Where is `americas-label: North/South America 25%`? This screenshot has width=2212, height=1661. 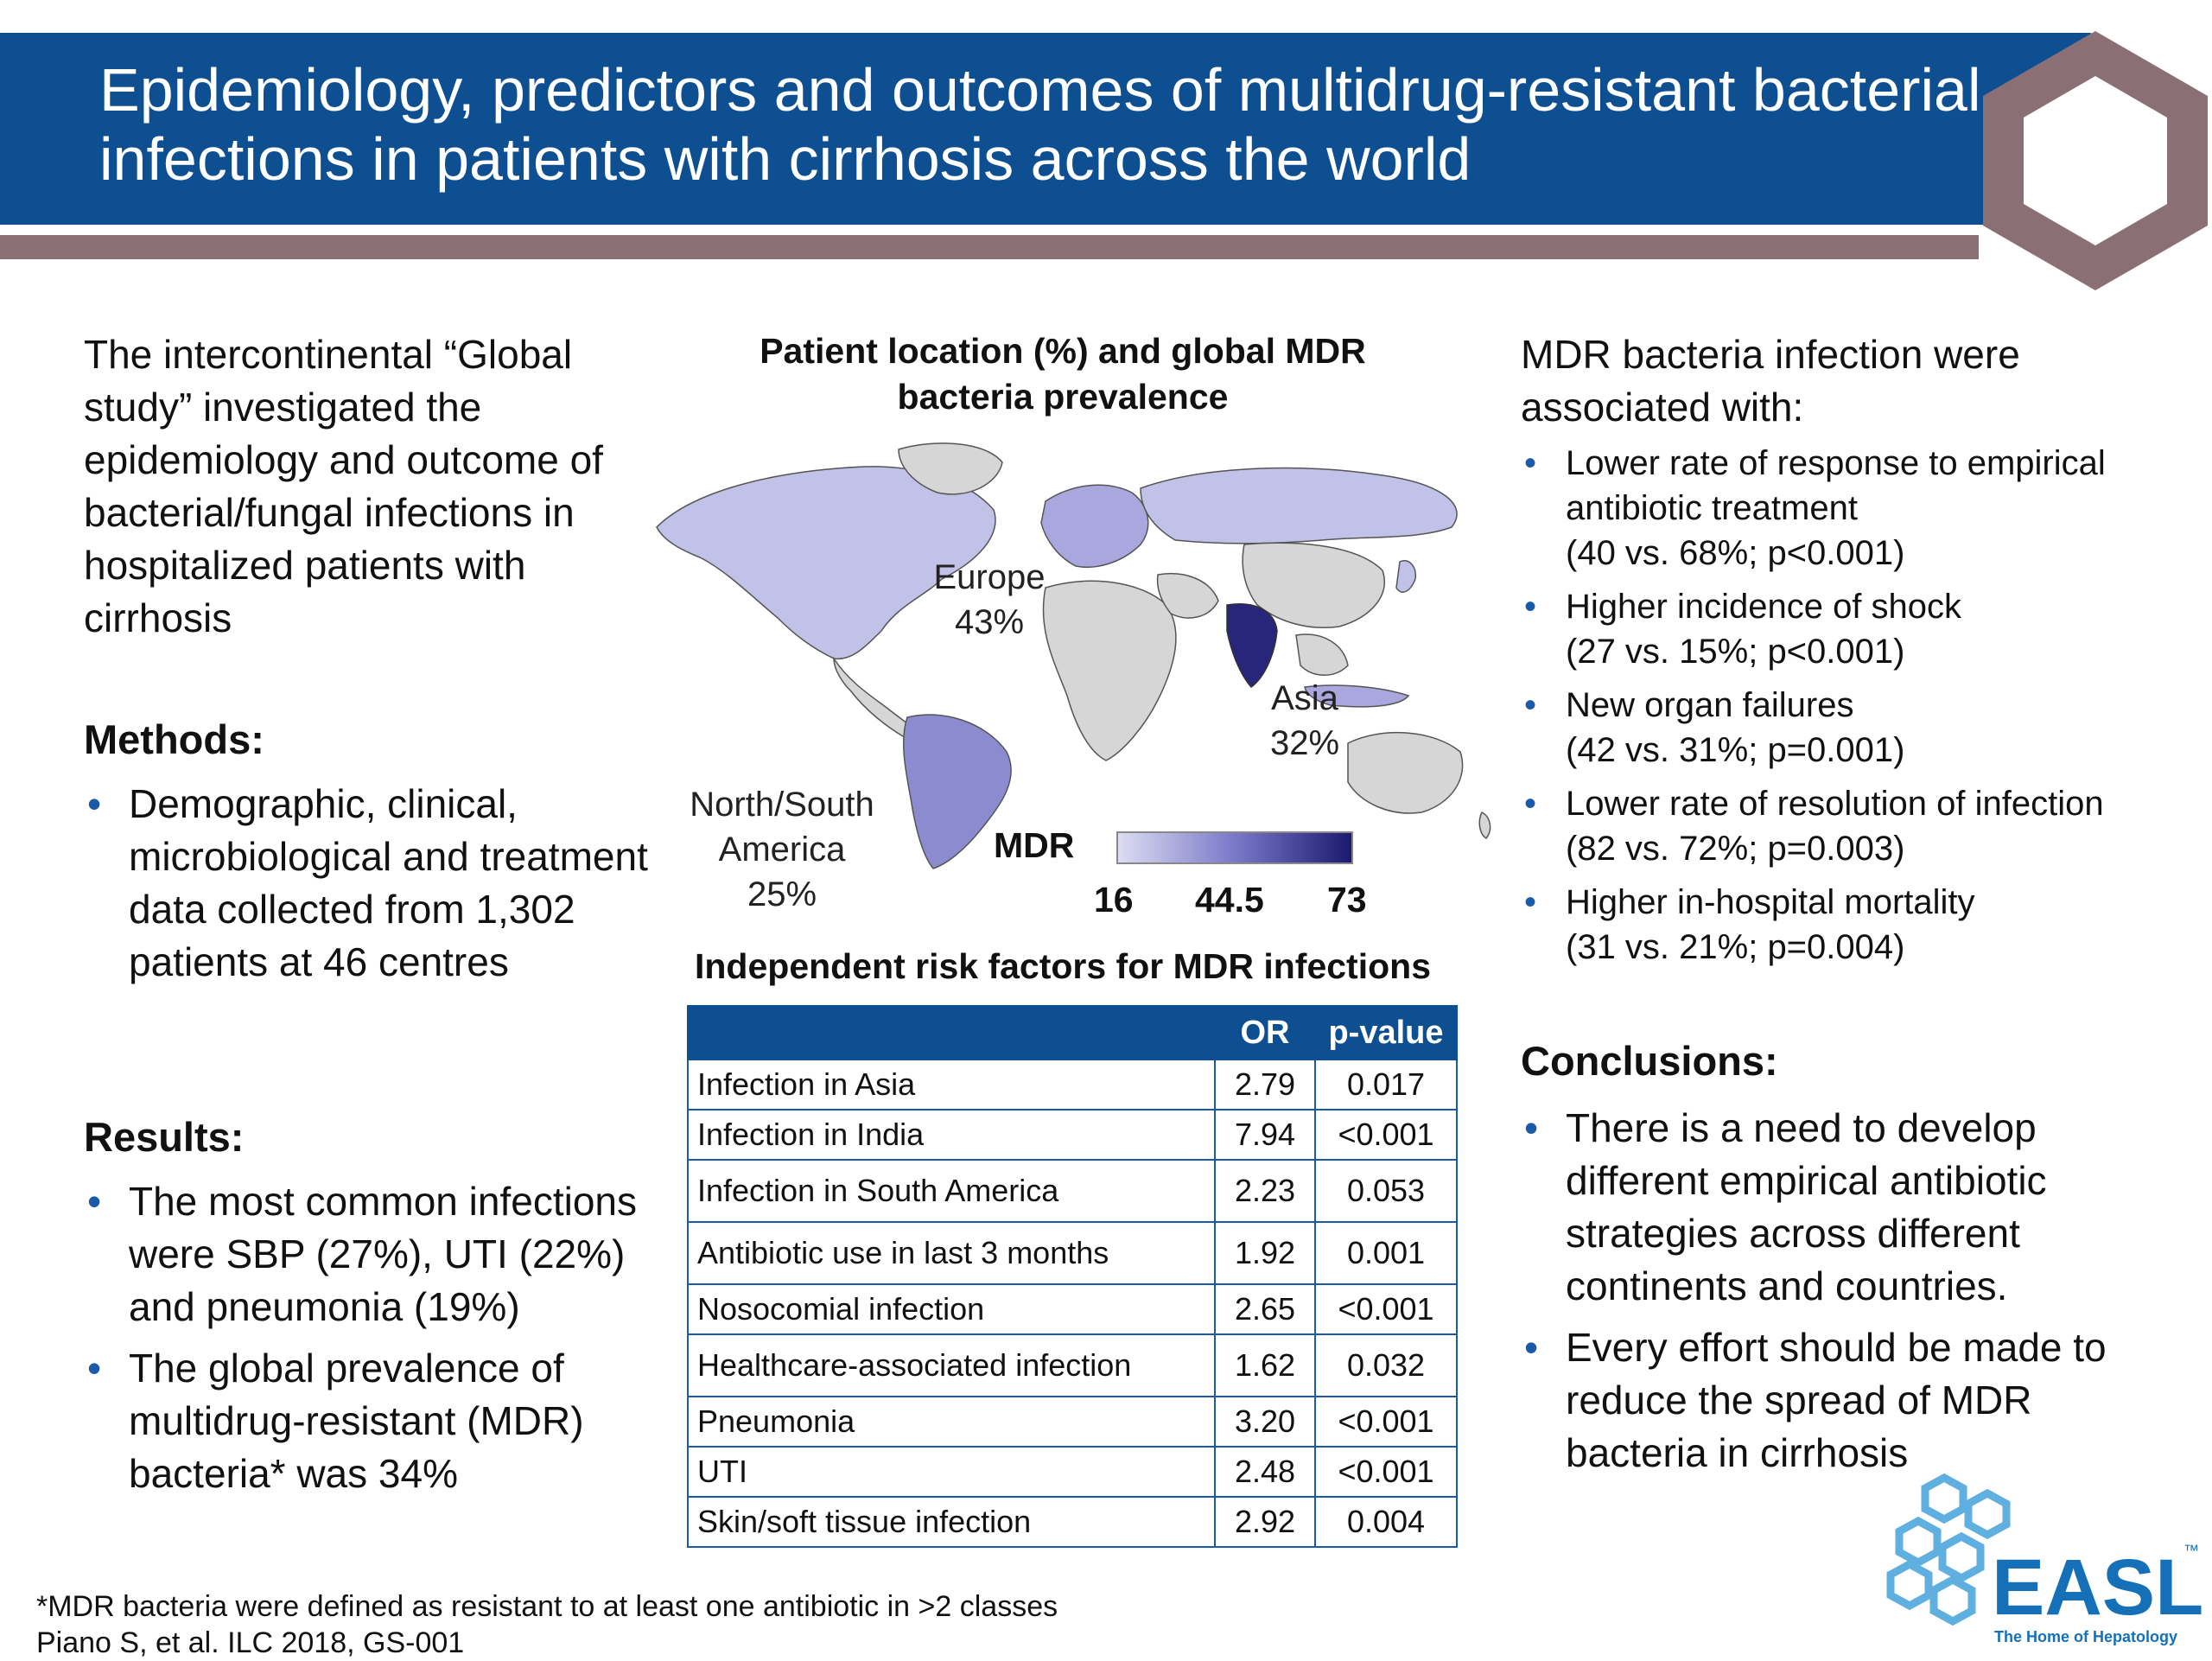
americas-label: North/South America 25% is located at coordinates (782, 849).